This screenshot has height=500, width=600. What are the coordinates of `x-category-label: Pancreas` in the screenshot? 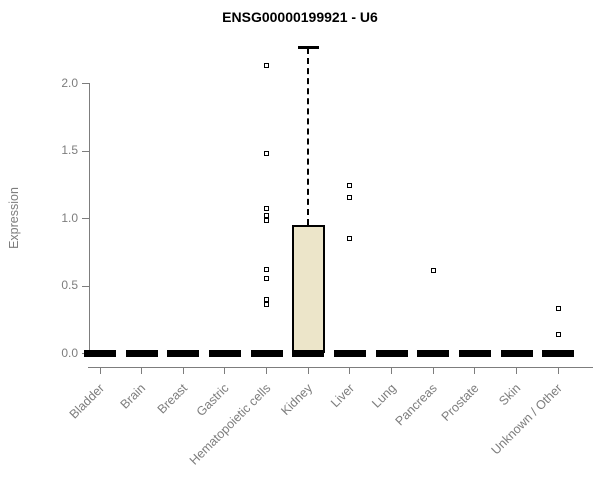 It's located at (416, 405).